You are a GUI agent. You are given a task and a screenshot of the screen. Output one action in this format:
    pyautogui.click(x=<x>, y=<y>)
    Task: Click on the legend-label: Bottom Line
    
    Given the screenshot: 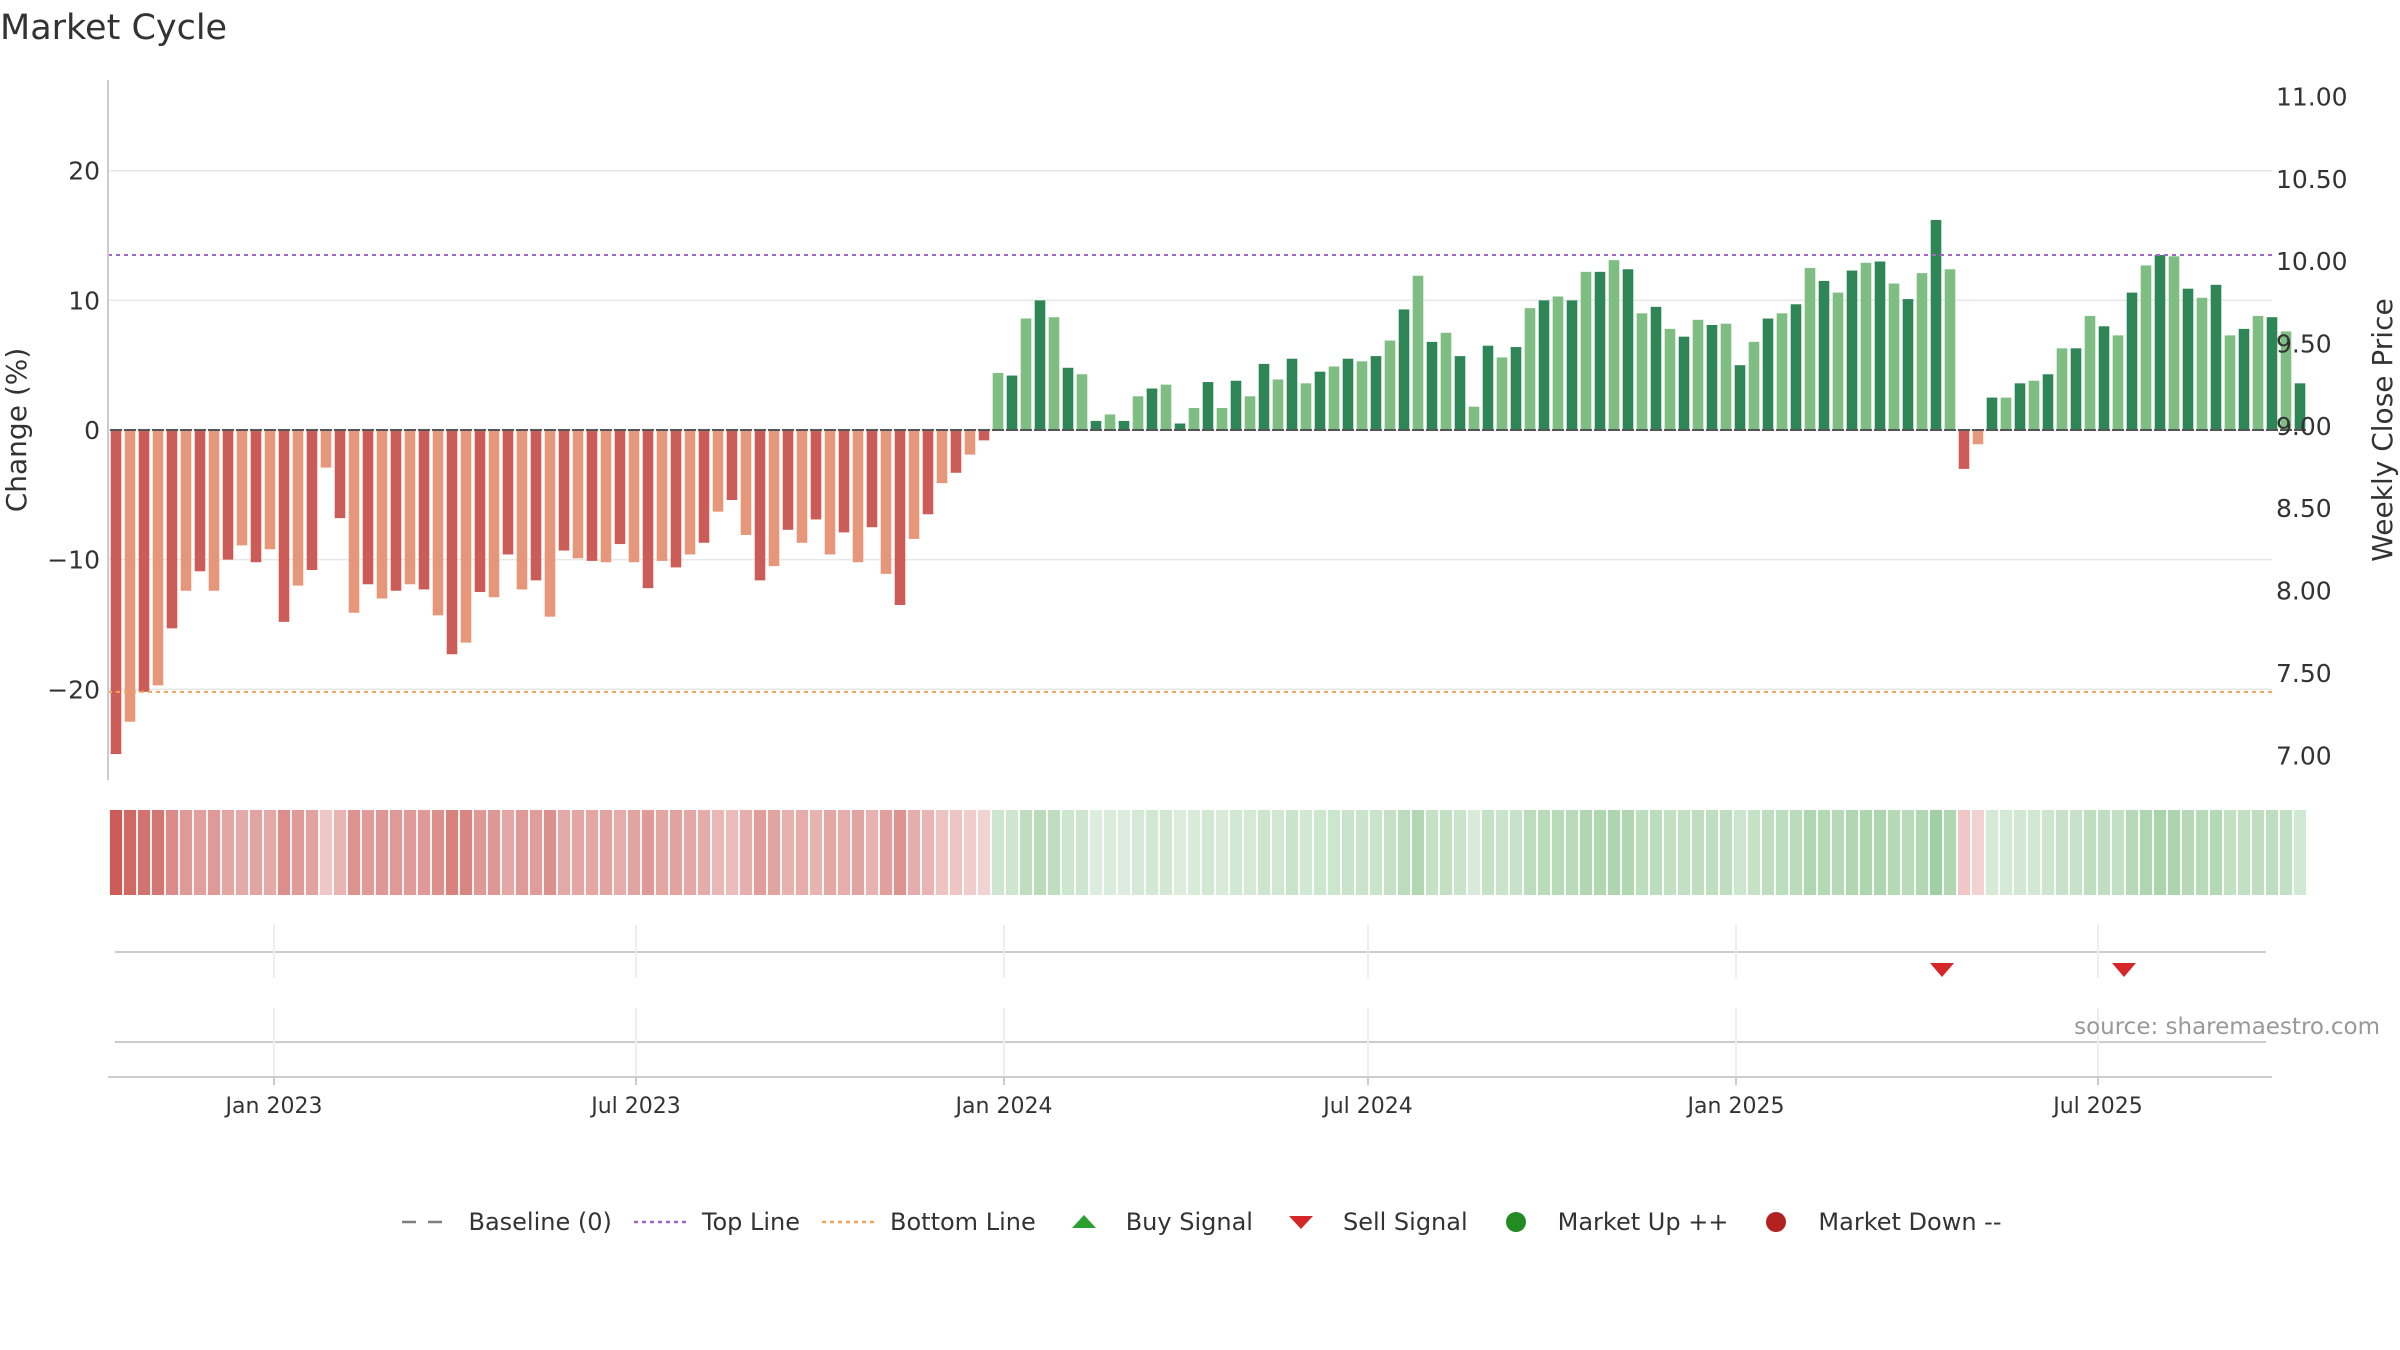 What is the action you would take?
    pyautogui.click(x=963, y=1222)
    